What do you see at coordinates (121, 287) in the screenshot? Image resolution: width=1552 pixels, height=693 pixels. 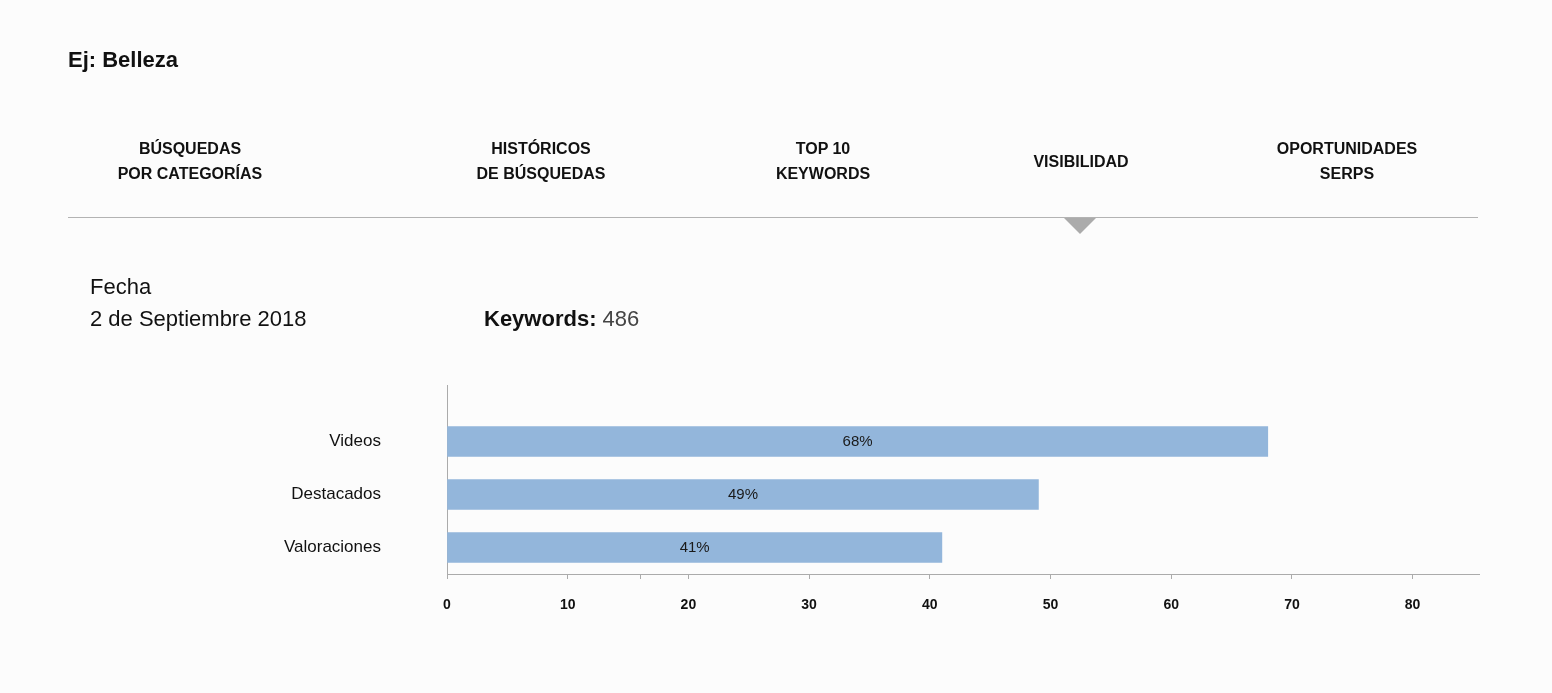 I see `text: Fecha` at bounding box center [121, 287].